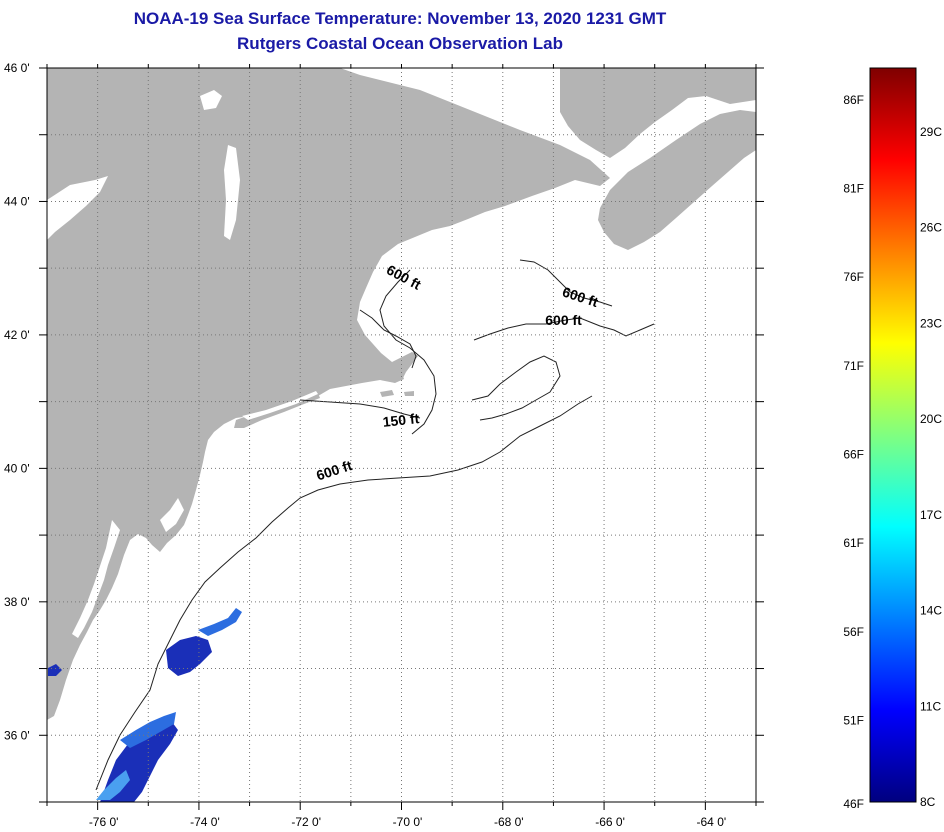 The width and height of the screenshot is (944, 832). Describe the element at coordinates (17, 735) in the screenshot. I see `lat-tick-label: 36 0'` at that location.